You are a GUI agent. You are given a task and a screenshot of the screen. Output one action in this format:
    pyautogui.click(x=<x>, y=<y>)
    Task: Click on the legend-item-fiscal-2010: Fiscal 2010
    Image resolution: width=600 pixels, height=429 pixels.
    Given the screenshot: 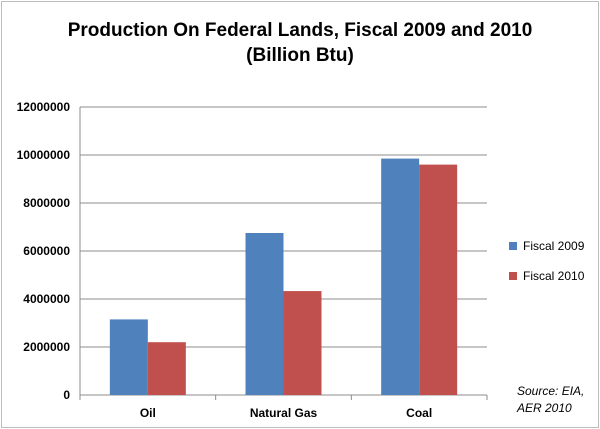 What is the action you would take?
    pyautogui.click(x=546, y=276)
    